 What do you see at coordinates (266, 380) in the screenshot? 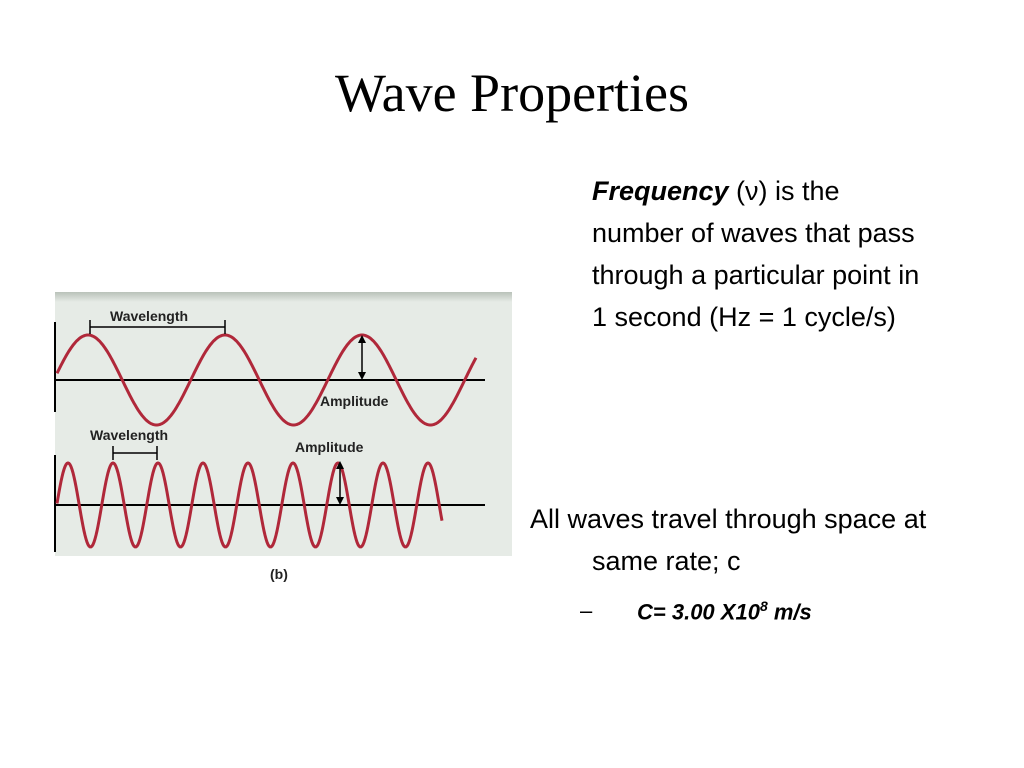
I see `wave-long` at bounding box center [266, 380].